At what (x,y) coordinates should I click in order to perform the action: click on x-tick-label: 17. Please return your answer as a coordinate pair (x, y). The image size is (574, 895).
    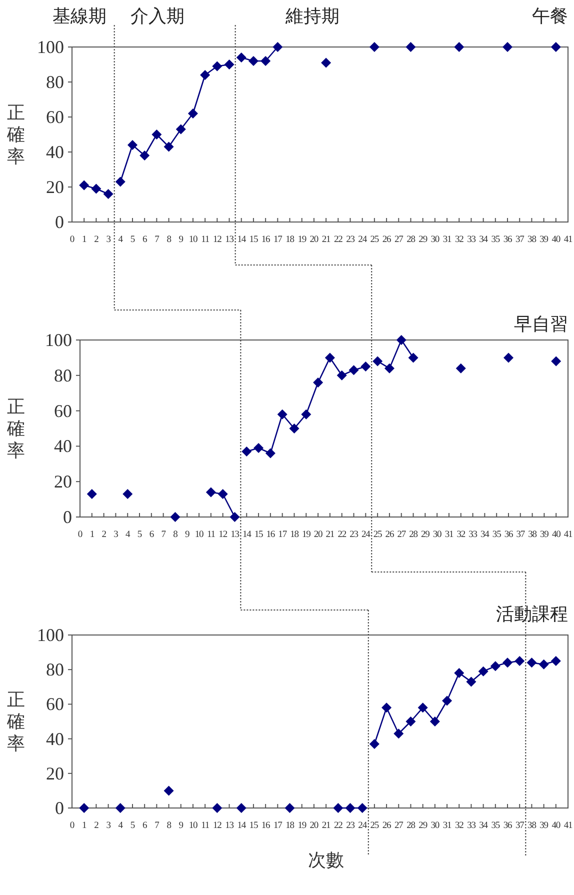
    Looking at the image, I should click on (283, 535).